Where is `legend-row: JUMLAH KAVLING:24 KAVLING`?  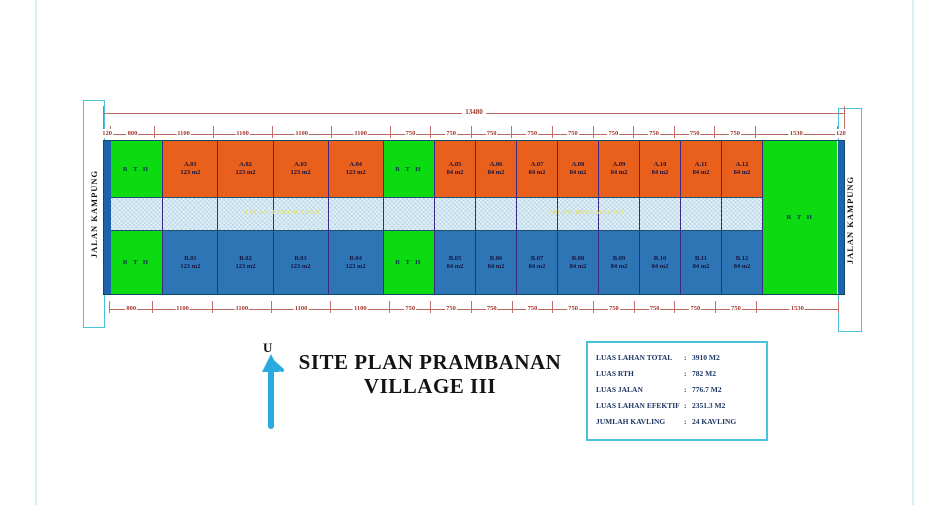
legend-row: JUMLAH KAVLING:24 KAVLING is located at coordinates (677, 421).